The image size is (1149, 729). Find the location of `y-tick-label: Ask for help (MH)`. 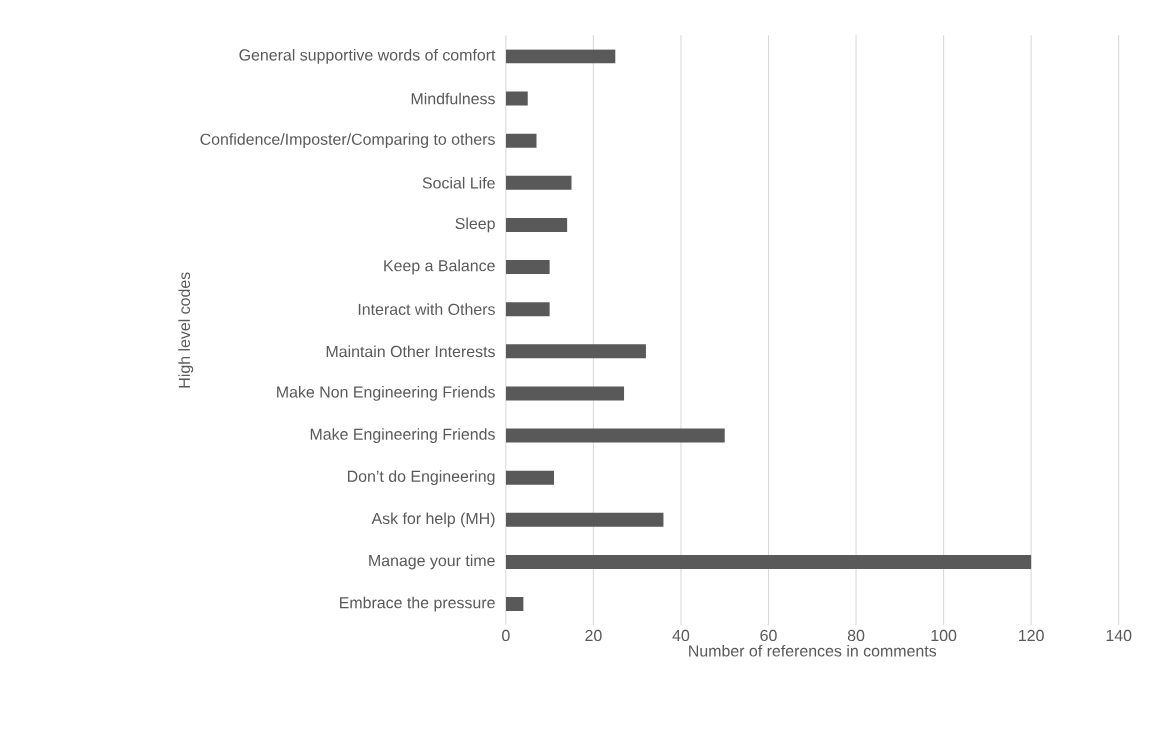

y-tick-label: Ask for help (MH) is located at coordinates (433, 520).